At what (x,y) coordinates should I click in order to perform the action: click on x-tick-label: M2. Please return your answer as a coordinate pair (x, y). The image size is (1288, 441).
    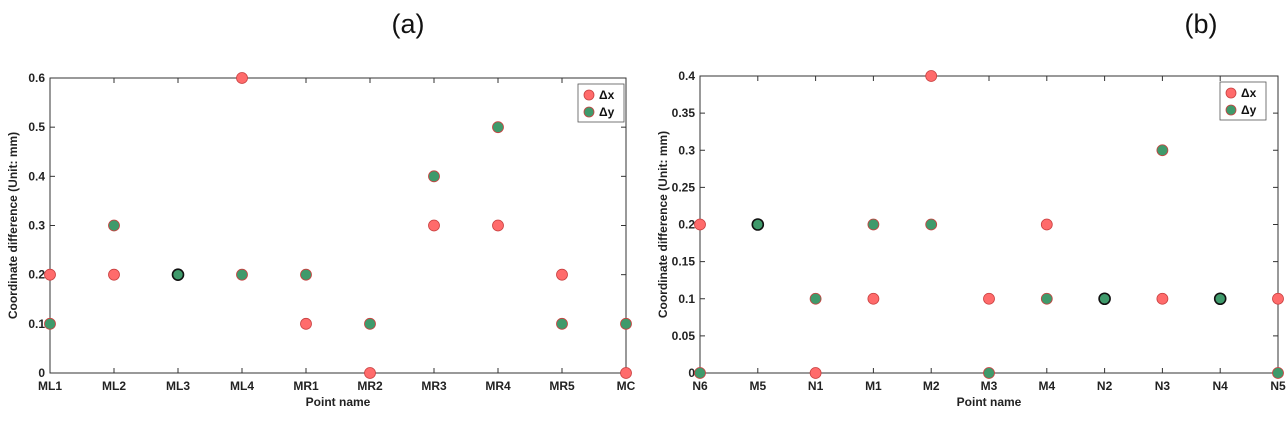
    Looking at the image, I should click on (931, 386).